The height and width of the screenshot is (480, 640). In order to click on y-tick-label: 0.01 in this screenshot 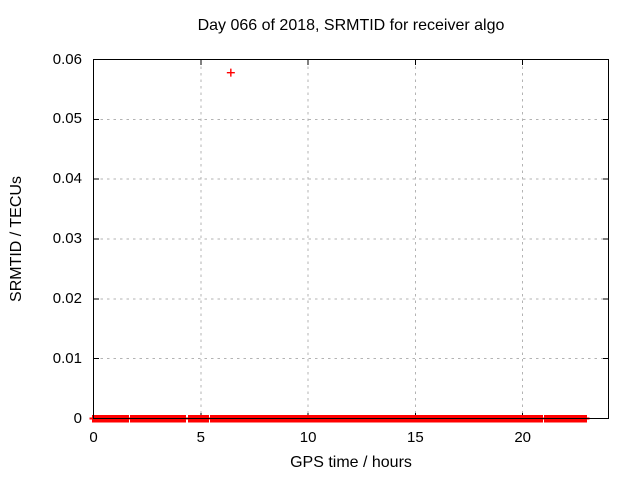, I will do `click(67, 358)`.